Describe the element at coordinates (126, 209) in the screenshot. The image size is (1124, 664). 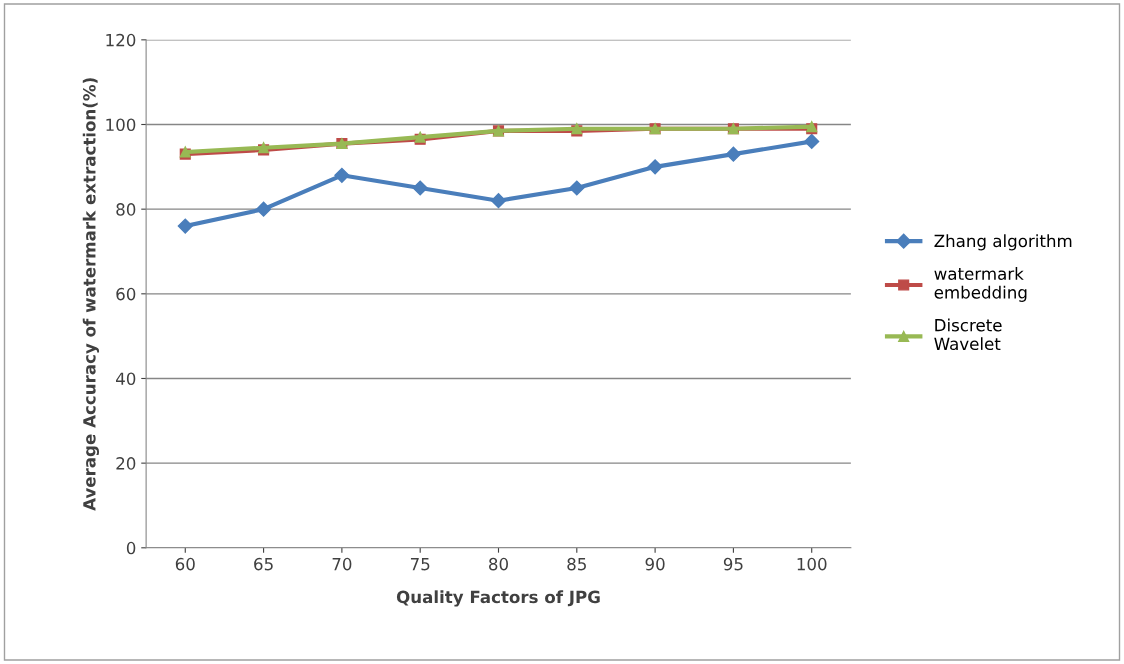
I see `y-tick-label: 80` at that location.